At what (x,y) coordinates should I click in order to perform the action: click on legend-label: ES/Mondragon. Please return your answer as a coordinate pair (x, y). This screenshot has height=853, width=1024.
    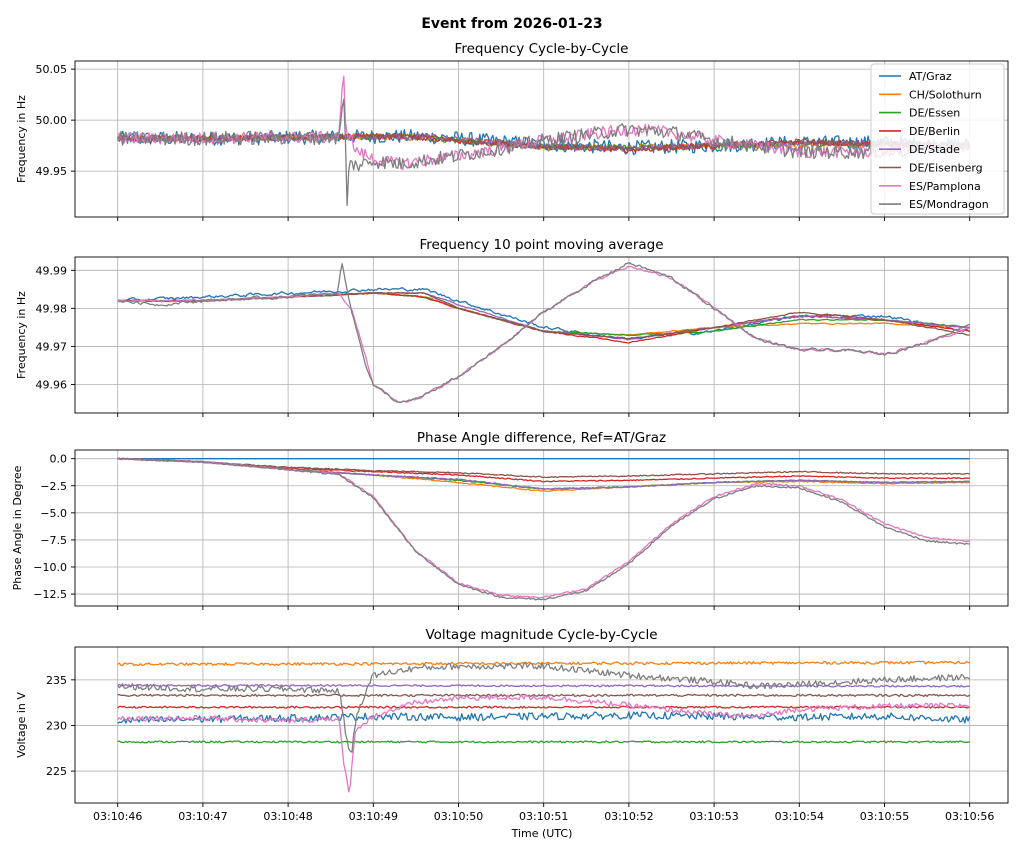
    Looking at the image, I should click on (949, 204).